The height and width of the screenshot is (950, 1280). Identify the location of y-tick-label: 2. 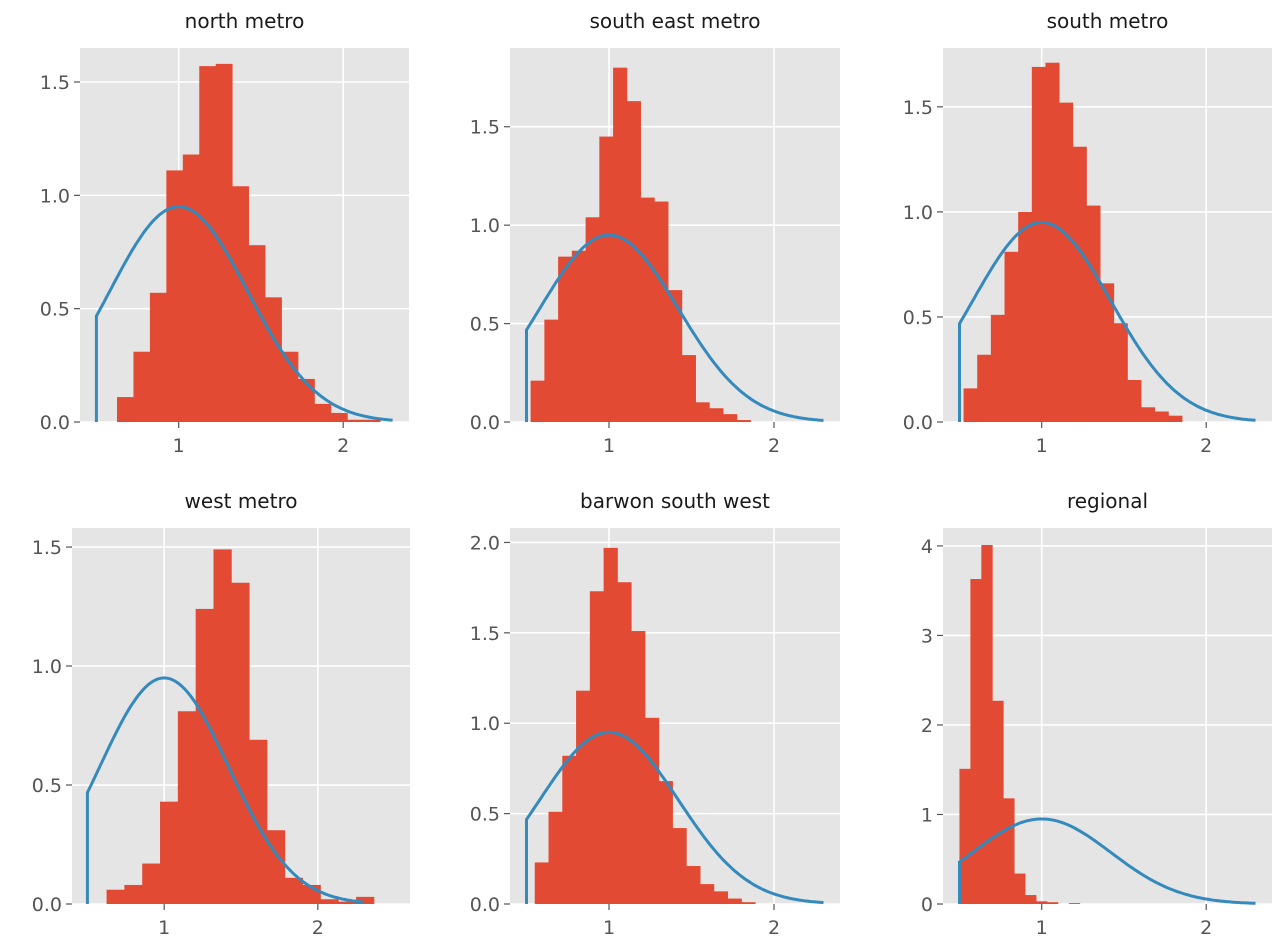
(927, 726).